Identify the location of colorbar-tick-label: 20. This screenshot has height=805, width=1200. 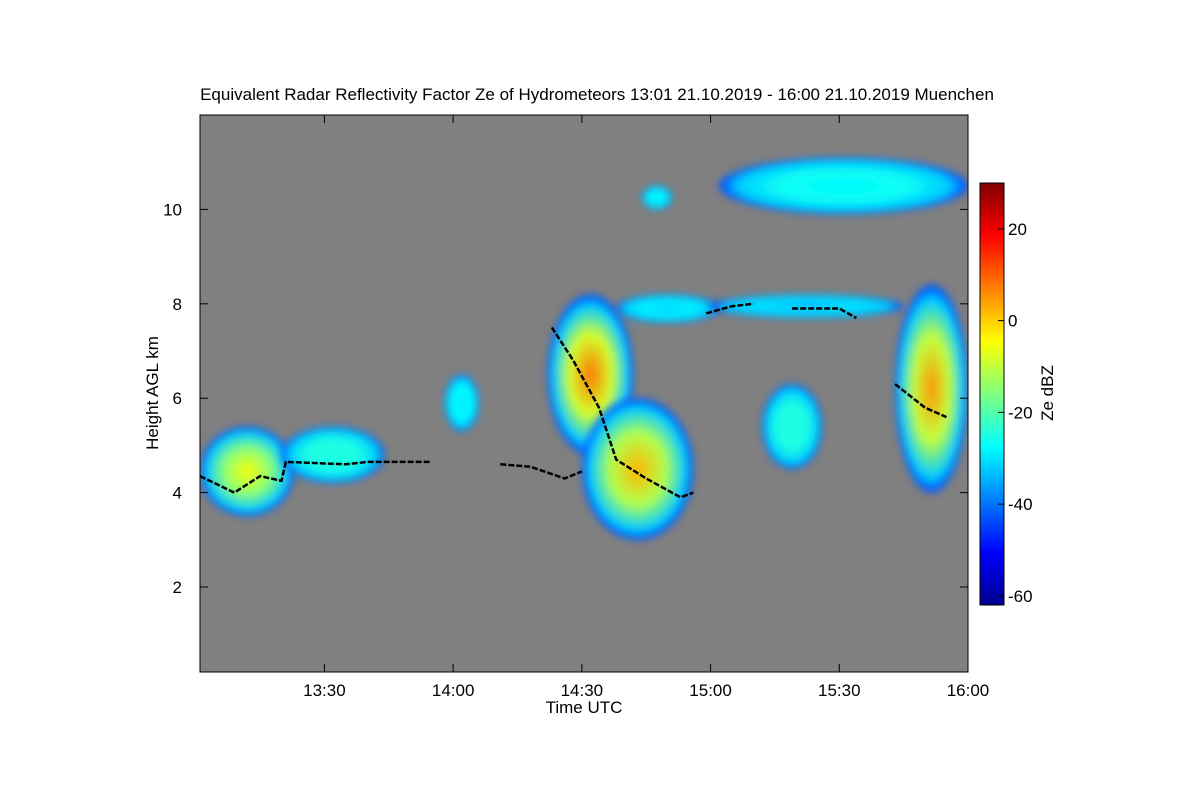
(1017, 229).